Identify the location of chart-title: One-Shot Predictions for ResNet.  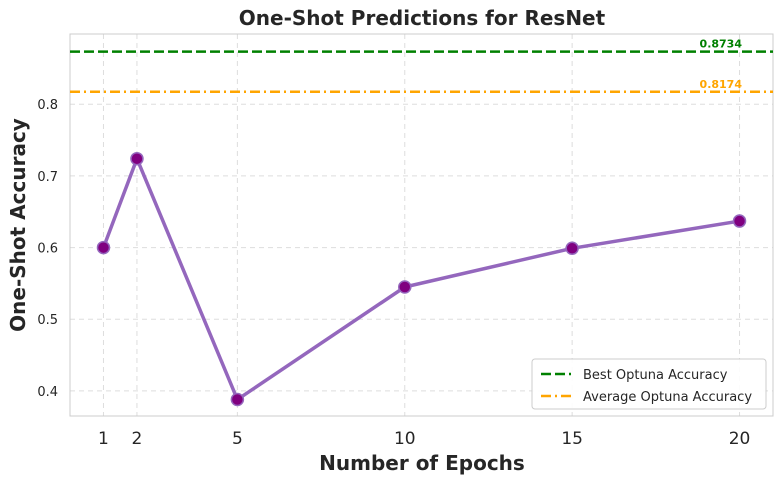
(422, 18).